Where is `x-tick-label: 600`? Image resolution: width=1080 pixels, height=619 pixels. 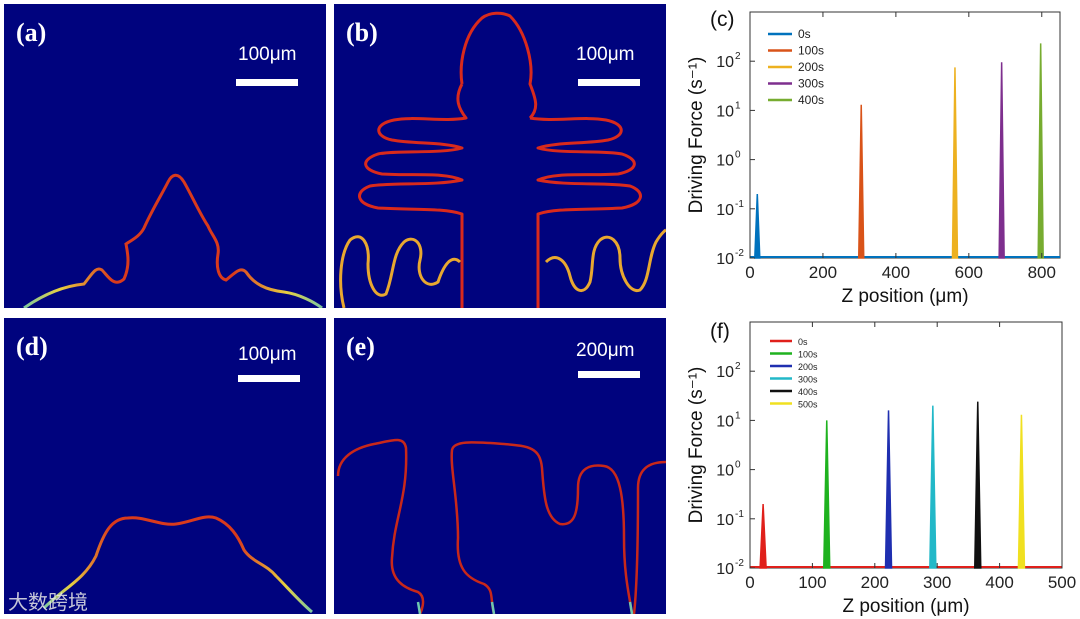
x-tick-label: 600 is located at coordinates (969, 272).